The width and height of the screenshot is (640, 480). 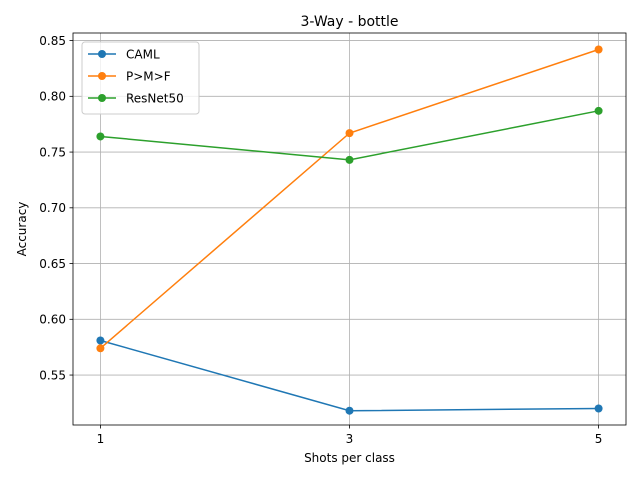 I want to click on x-axis-label: Shots per class, so click(x=349, y=458).